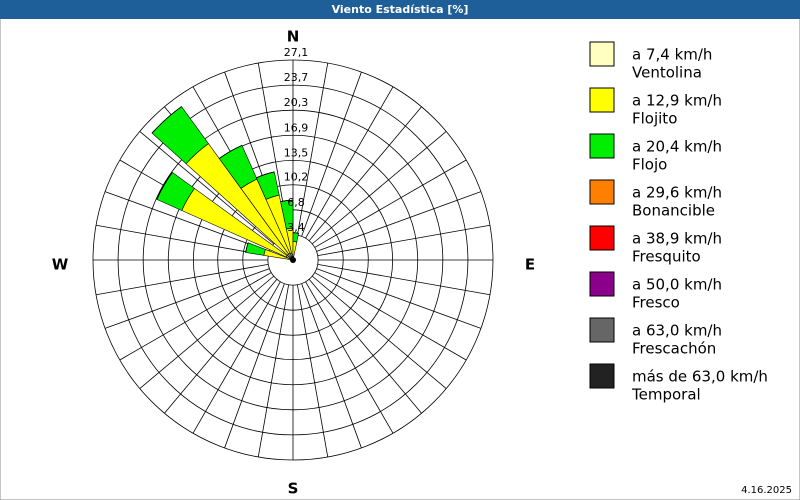  What do you see at coordinates (666, 395) in the screenshot?
I see `legend-name: Temporal` at bounding box center [666, 395].